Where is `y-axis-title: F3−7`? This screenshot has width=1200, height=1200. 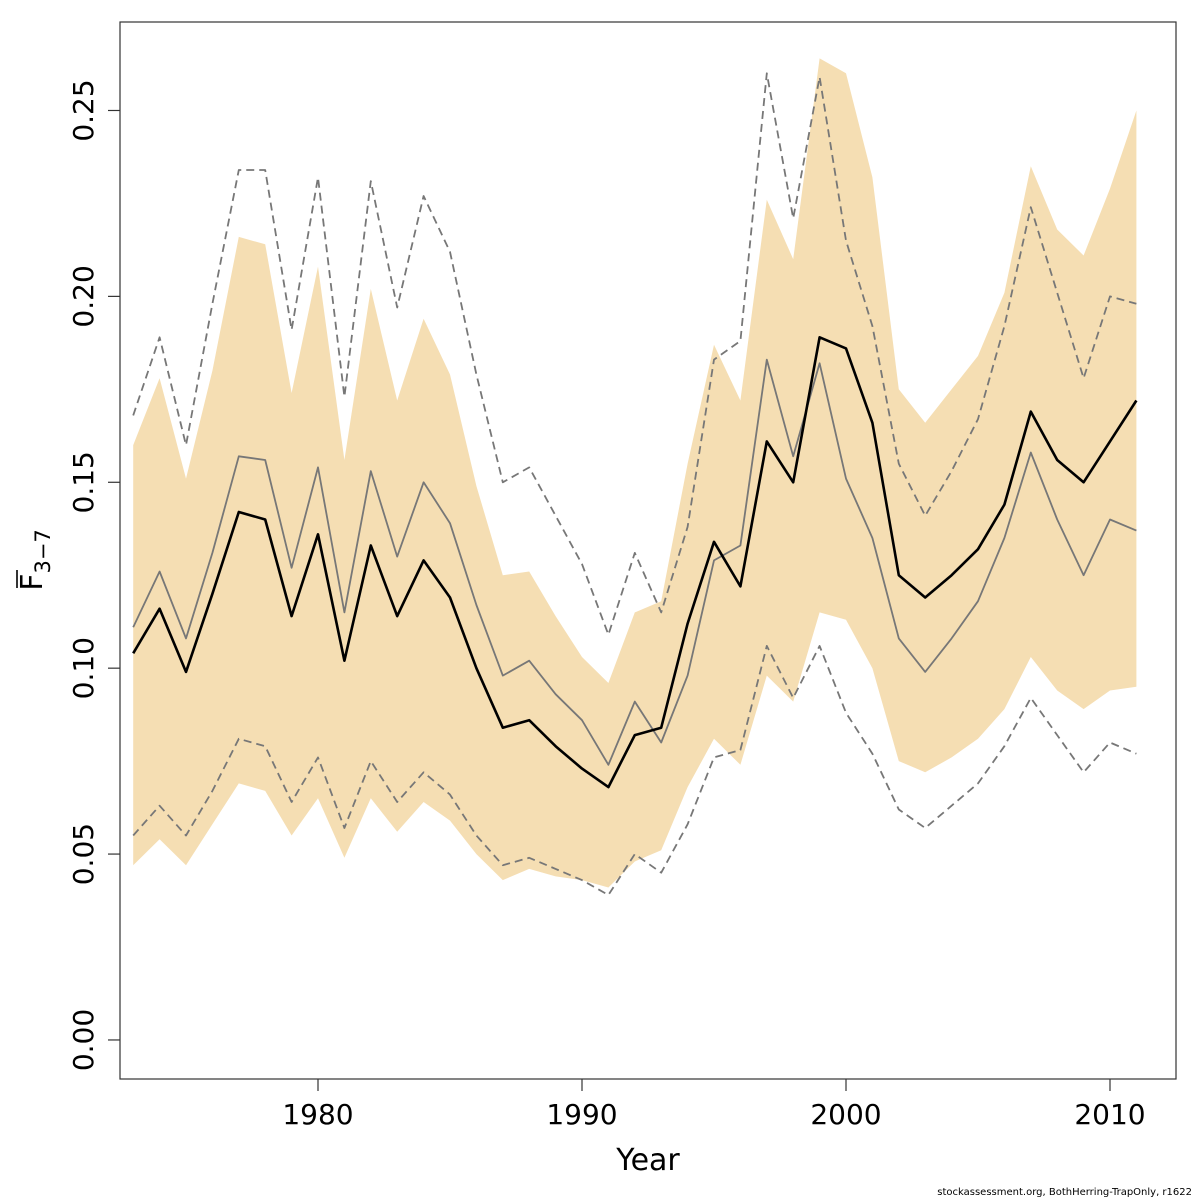
y-axis-title: F3−7 is located at coordinates (35, 560).